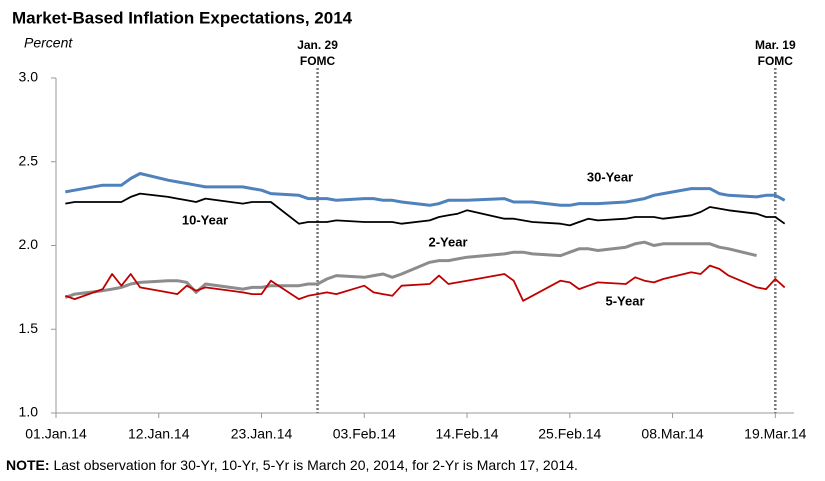 The width and height of the screenshot is (825, 481). What do you see at coordinates (48, 43) in the screenshot?
I see `y-axis-label: Percent` at bounding box center [48, 43].